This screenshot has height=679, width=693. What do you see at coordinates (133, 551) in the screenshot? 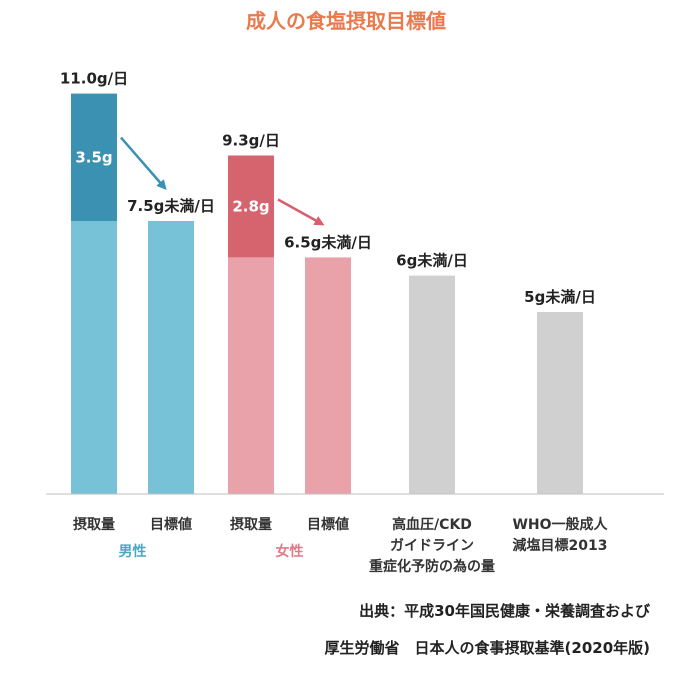
I see `group-label-0: 男性` at bounding box center [133, 551].